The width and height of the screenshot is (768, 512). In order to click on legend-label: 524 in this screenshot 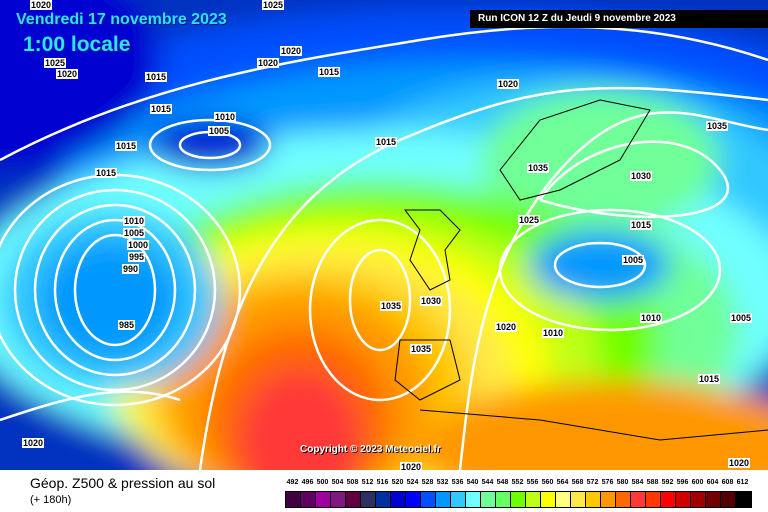, I will do `click(412, 482)`.